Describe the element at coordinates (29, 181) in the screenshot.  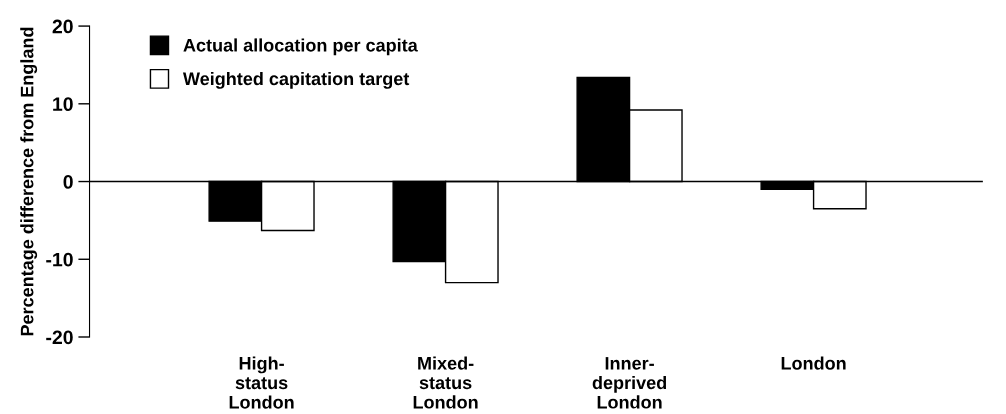
I see `y-axis-title: Percentage difference from England` at that location.